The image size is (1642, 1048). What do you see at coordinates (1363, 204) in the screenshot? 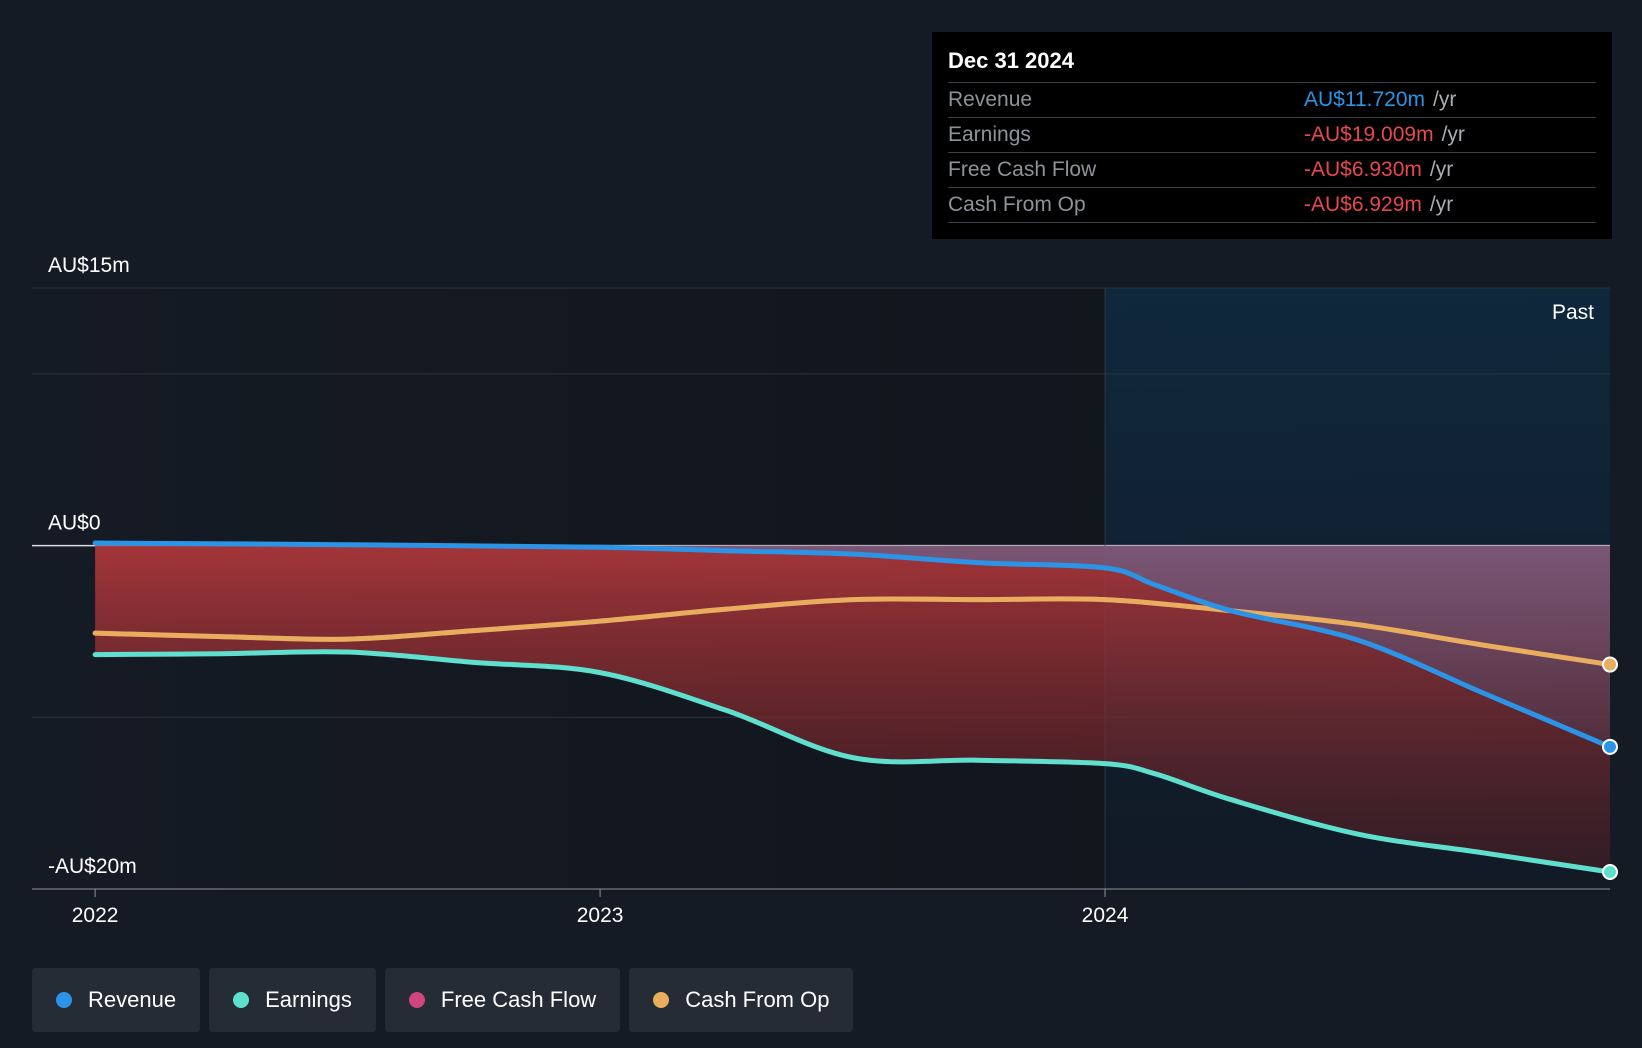
I see `tooltip-value: -AU$6.929m` at bounding box center [1363, 204].